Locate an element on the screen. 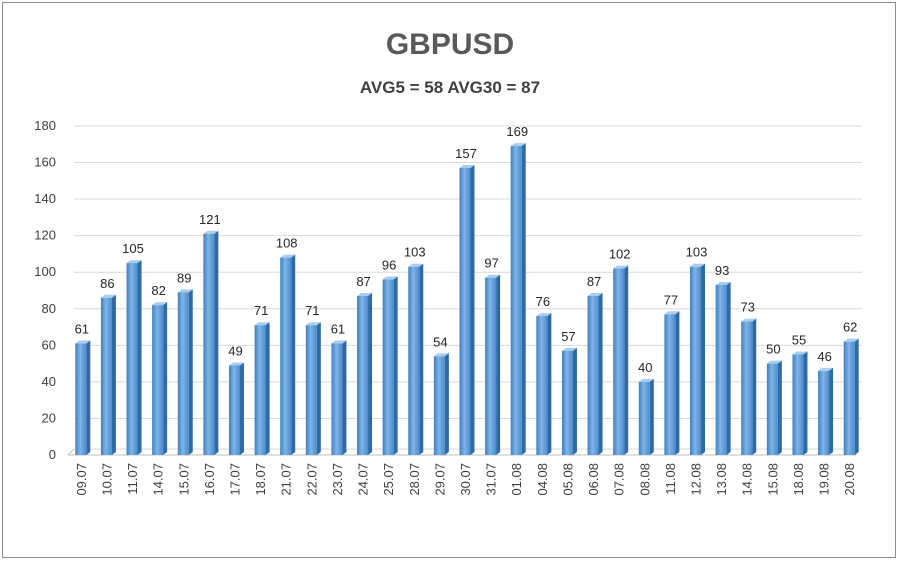 The height and width of the screenshot is (562, 900). data-label: 40 is located at coordinates (645, 367).